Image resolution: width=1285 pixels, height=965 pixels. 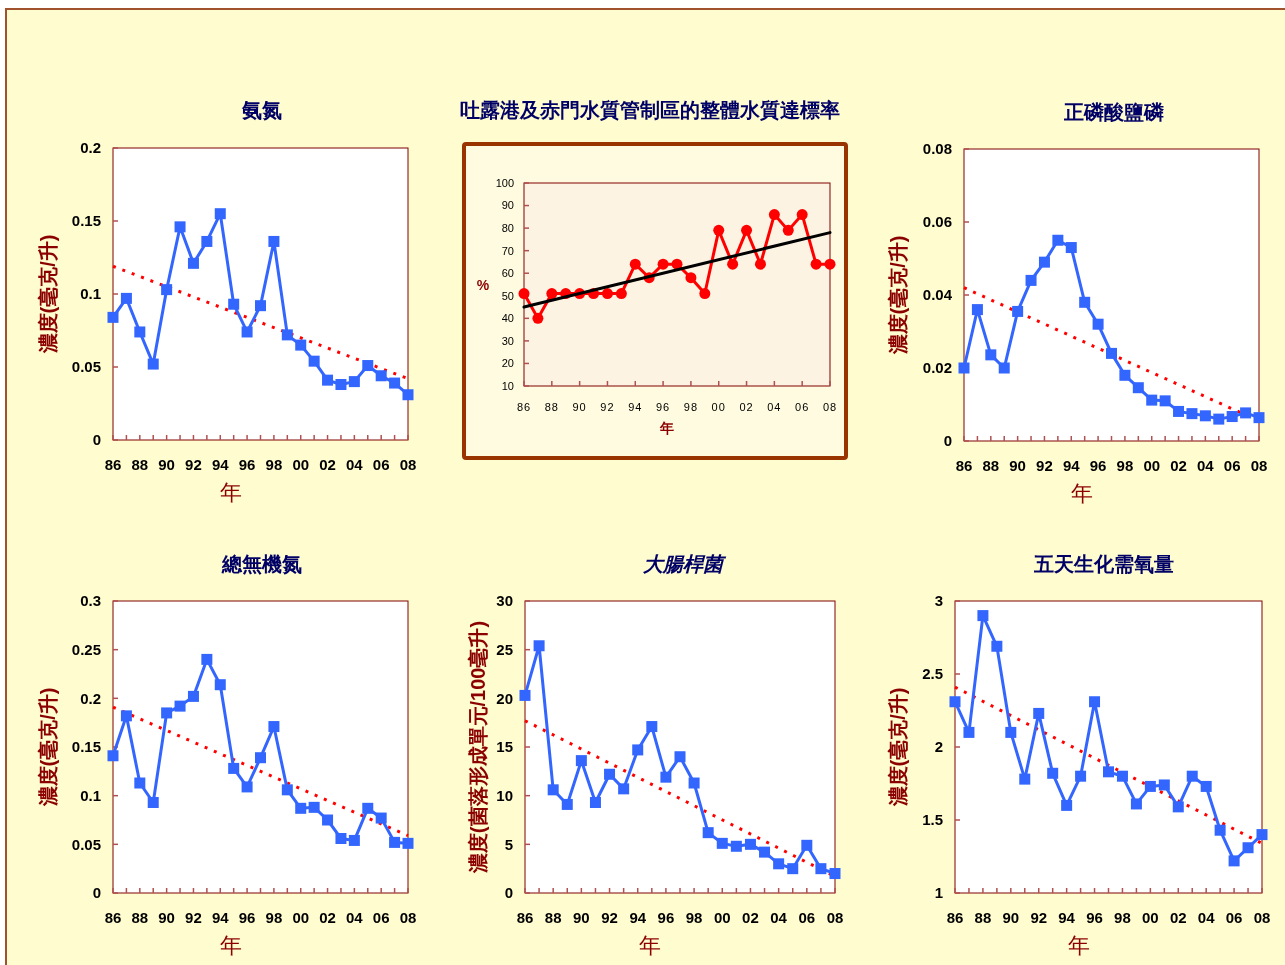 I want to click on y-tick-label: 0.2, so click(x=90, y=148).